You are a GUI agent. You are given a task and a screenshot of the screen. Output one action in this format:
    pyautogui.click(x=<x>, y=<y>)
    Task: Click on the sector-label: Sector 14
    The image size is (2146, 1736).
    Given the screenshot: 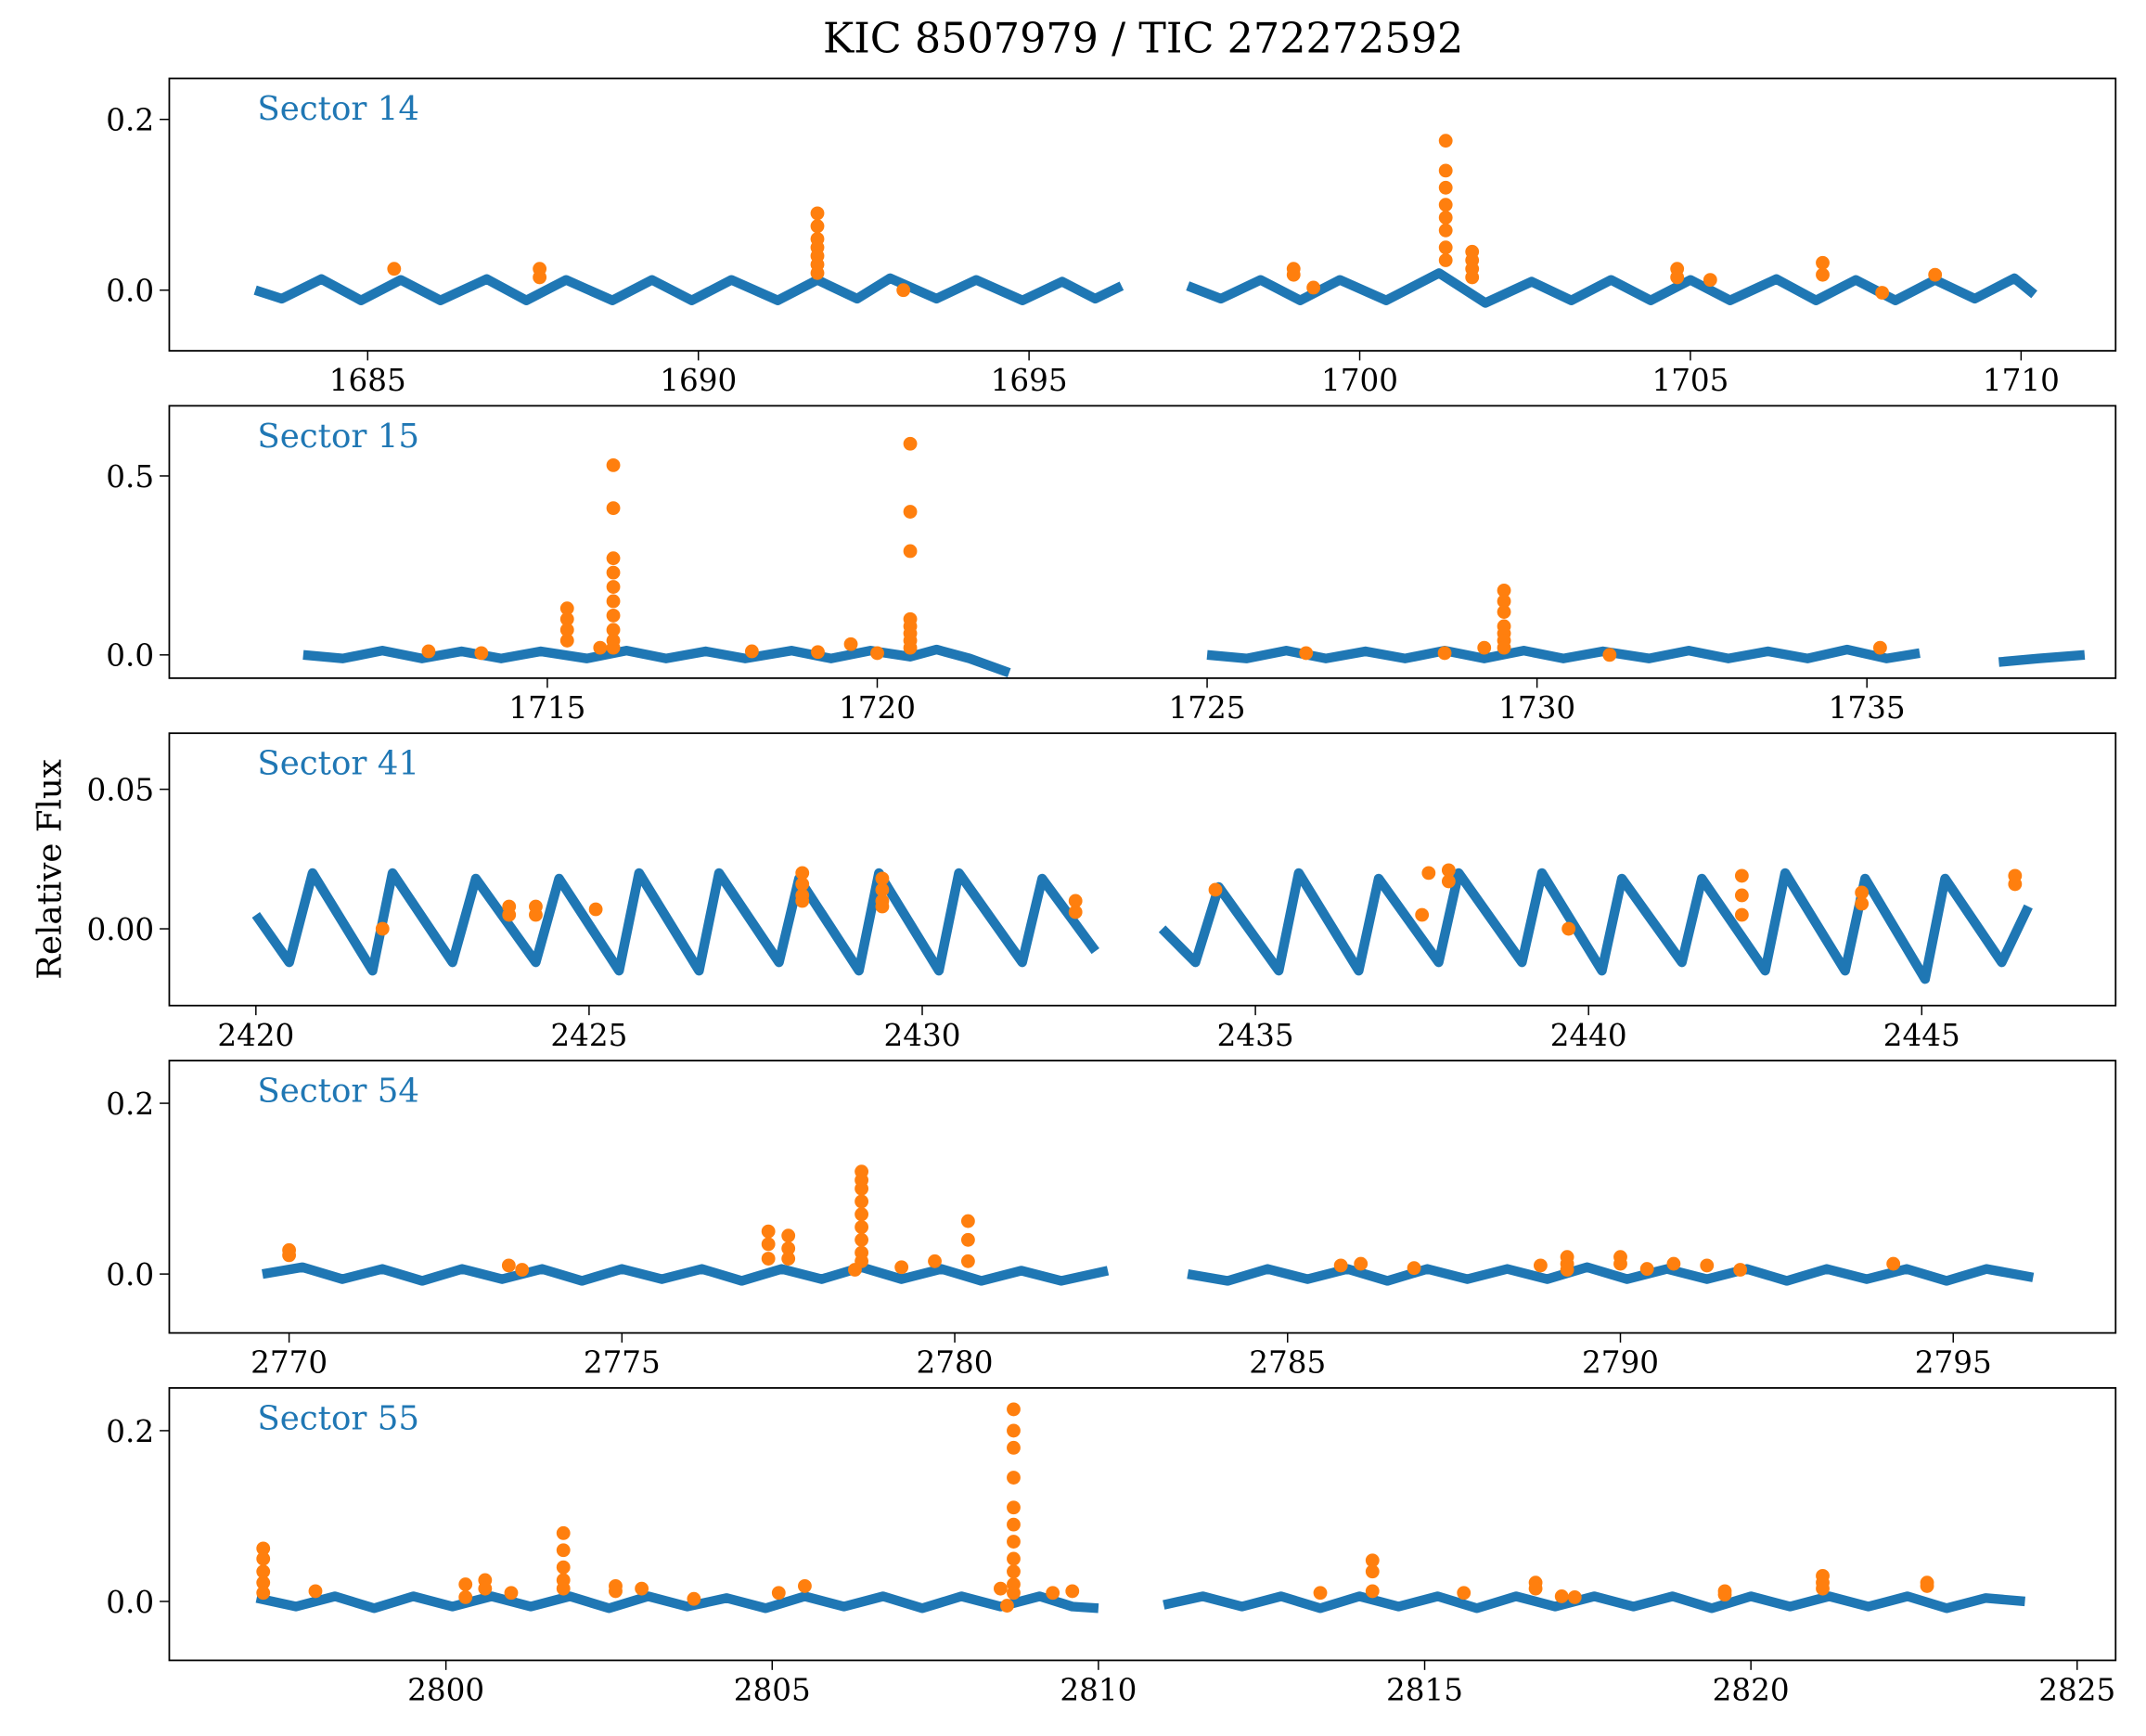 What is the action you would take?
    pyautogui.click(x=338, y=109)
    